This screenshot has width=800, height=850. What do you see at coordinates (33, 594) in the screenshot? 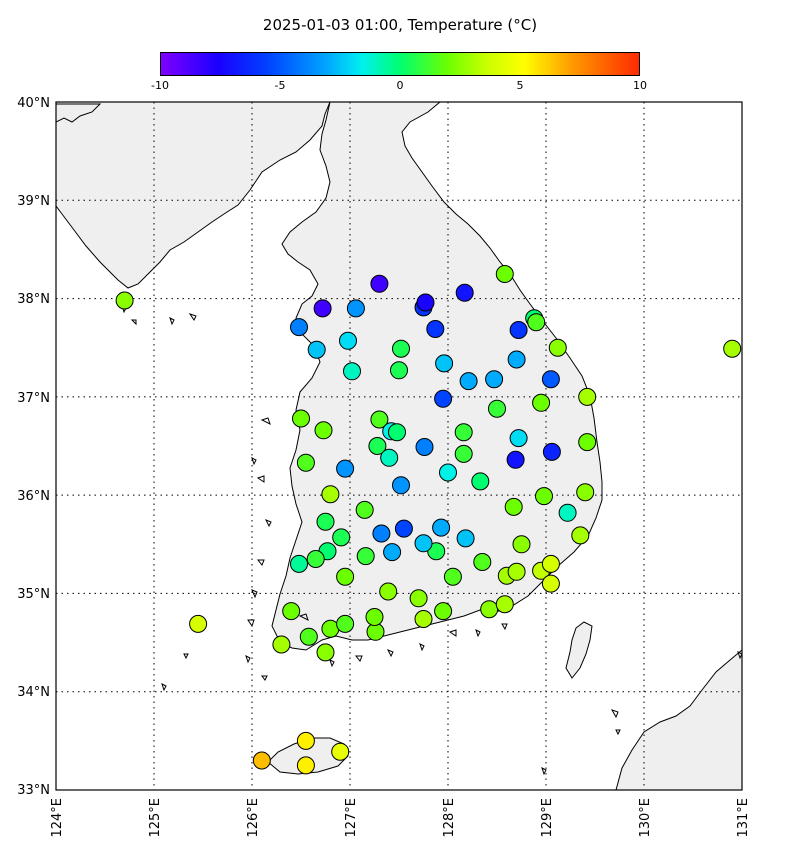
I see `lat-label: 35°N` at bounding box center [33, 594].